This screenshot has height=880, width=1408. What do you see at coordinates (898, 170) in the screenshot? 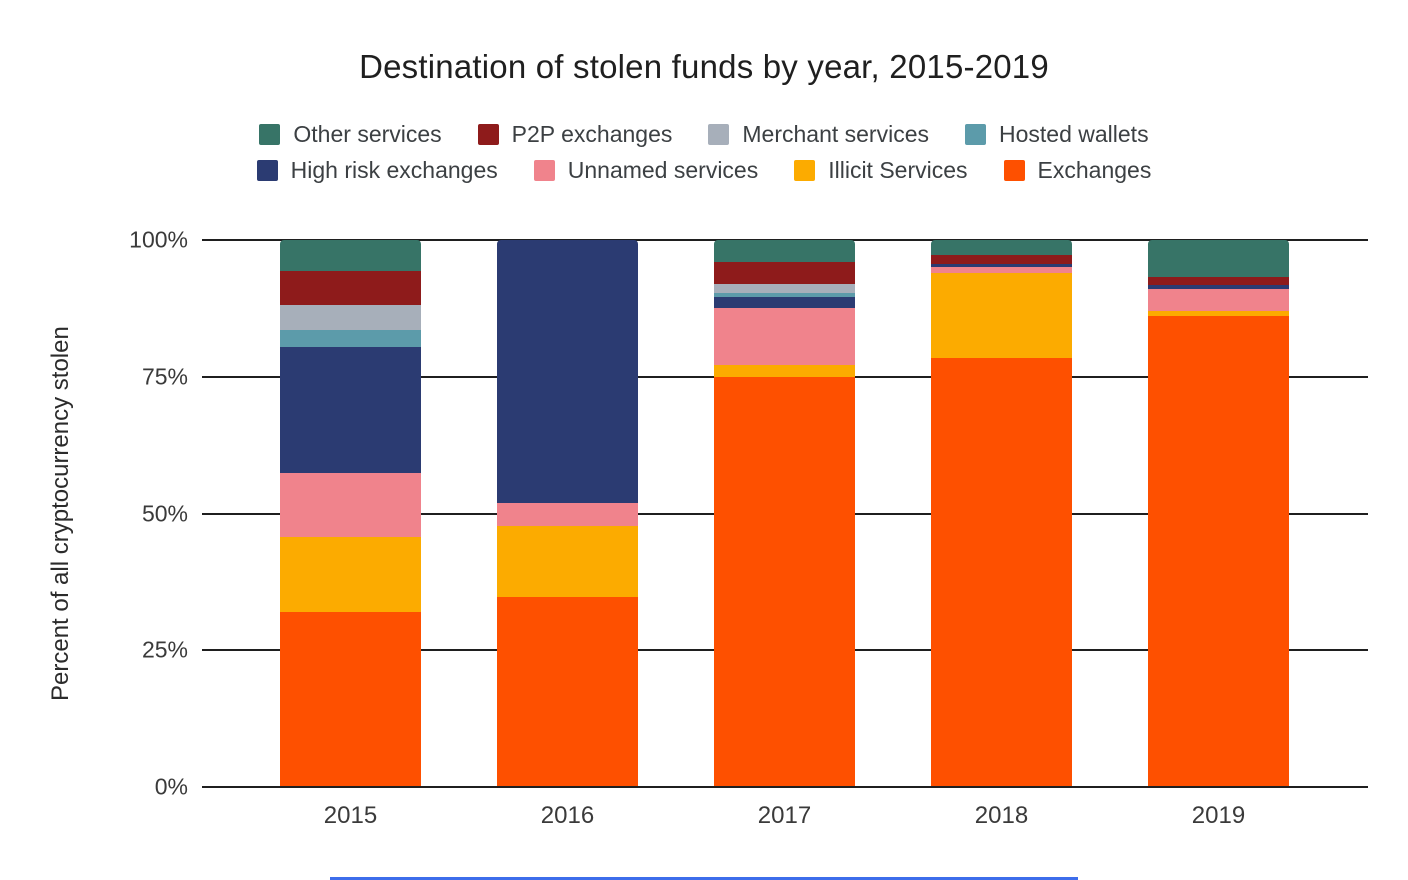
I see `legend-label: Illicit Services` at bounding box center [898, 170].